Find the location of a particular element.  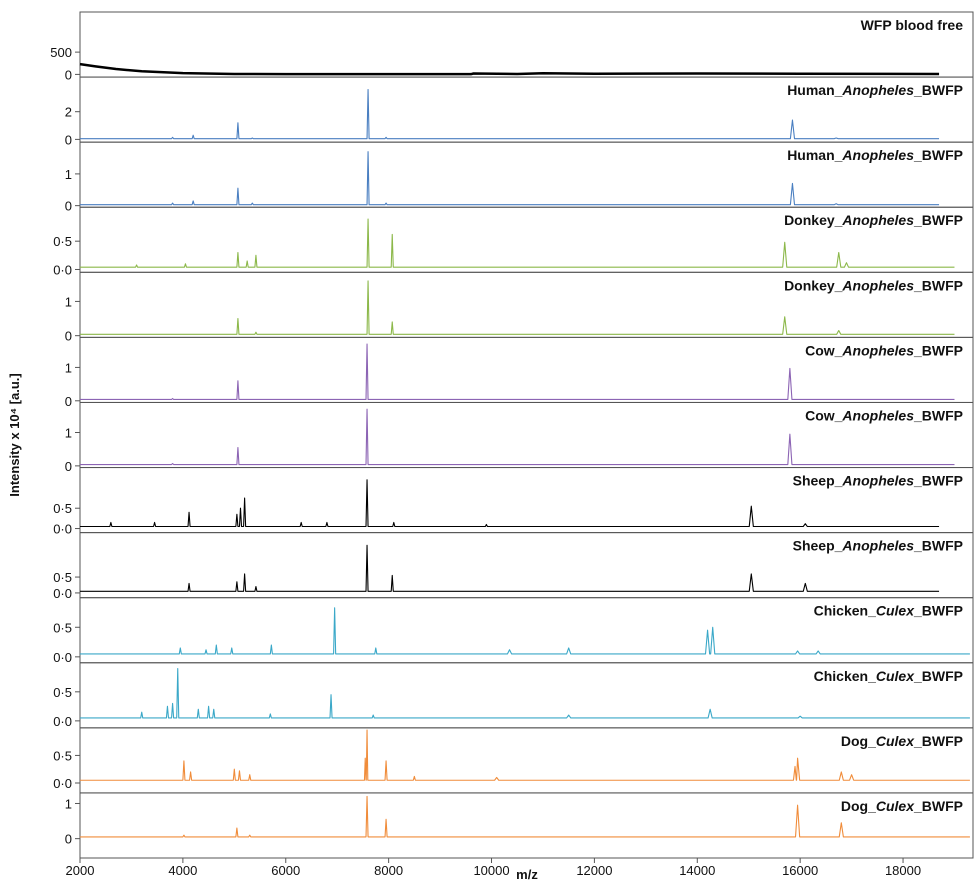

panel-title: WFP blood free is located at coordinates (912, 25).